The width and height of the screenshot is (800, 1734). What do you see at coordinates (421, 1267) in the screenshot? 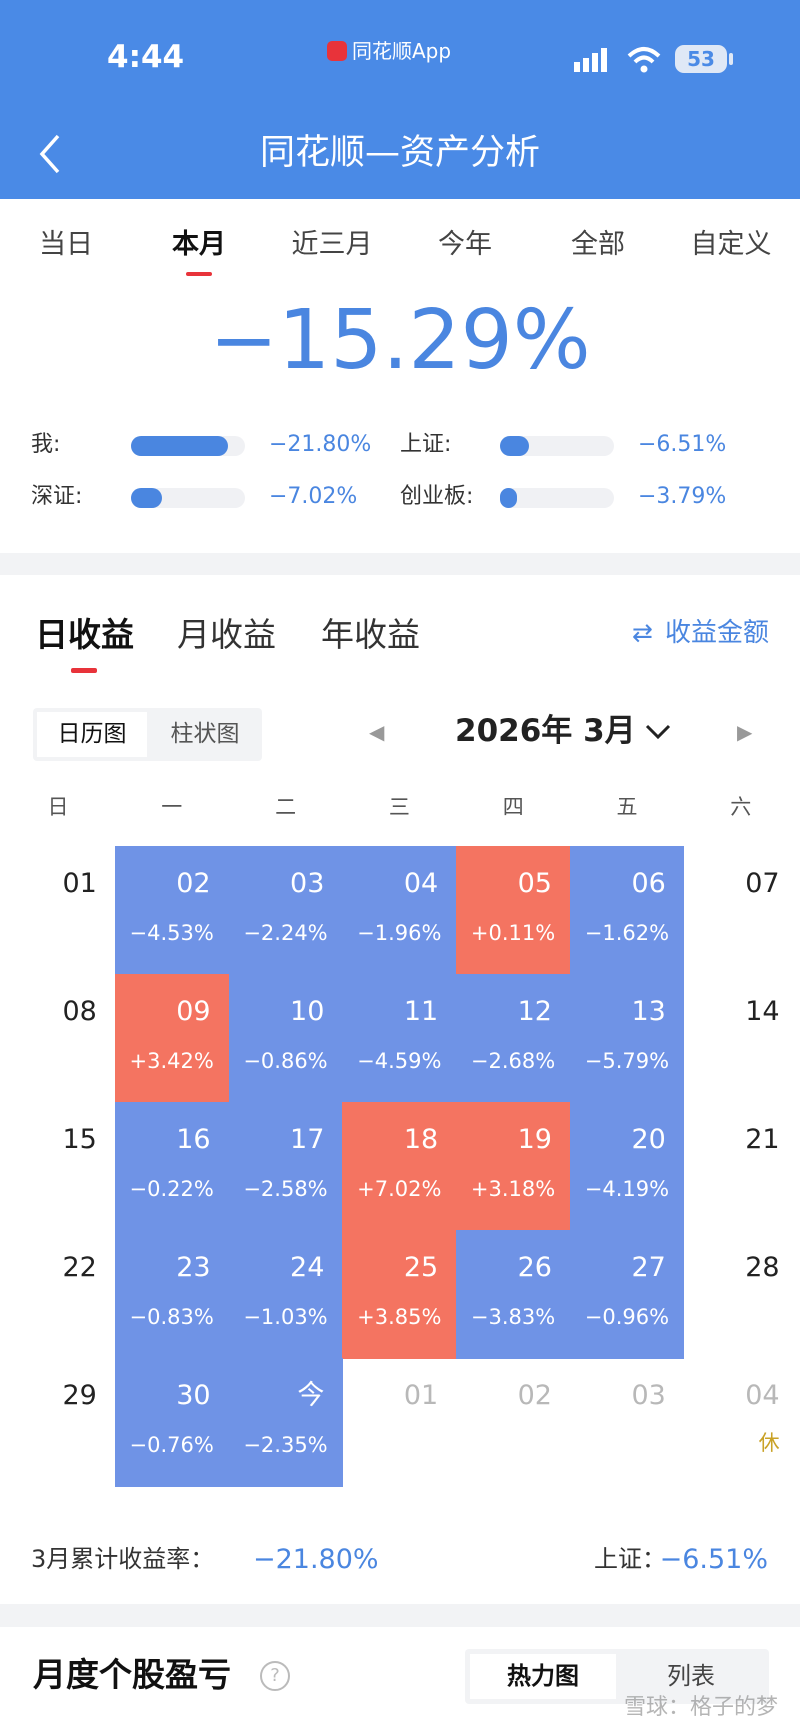
I see `calendar-day: 25` at bounding box center [421, 1267].